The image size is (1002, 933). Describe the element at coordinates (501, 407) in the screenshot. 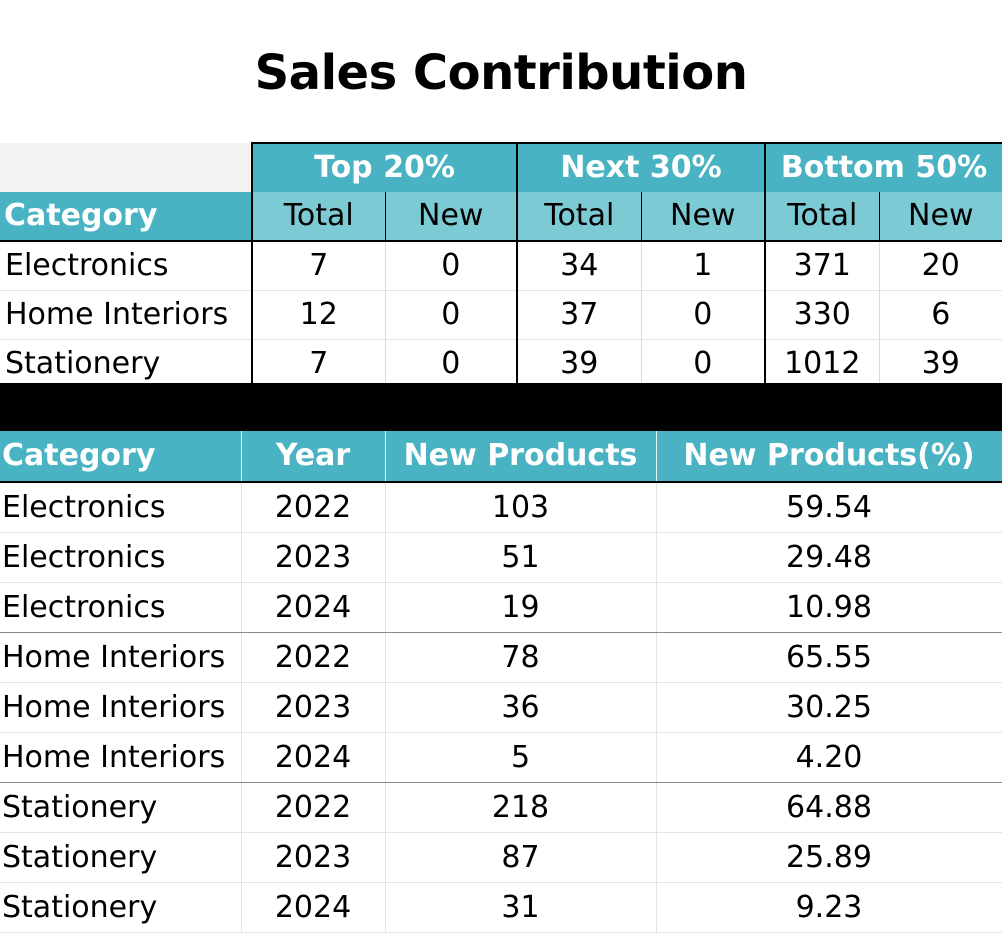

I see `separator-bar` at that location.